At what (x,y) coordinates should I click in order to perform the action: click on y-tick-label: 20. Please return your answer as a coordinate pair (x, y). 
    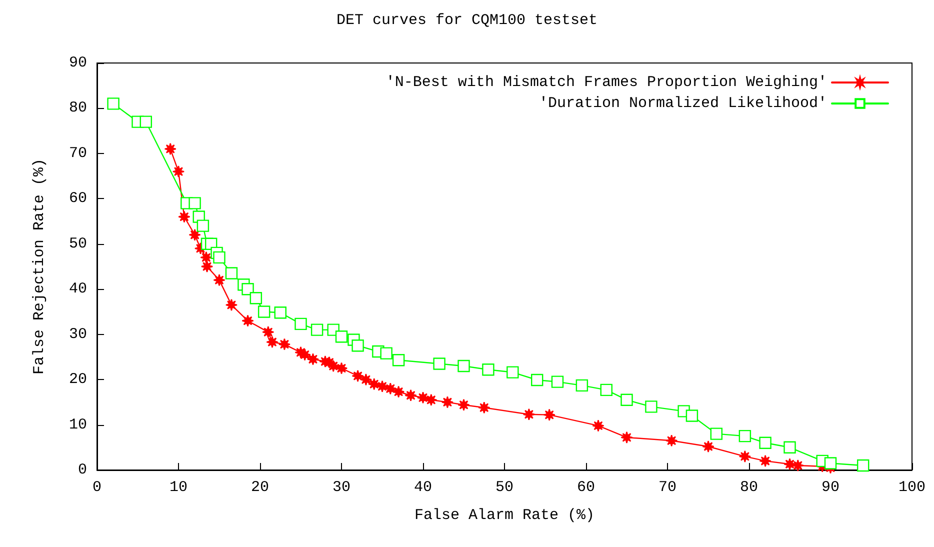
    Looking at the image, I should click on (77, 379).